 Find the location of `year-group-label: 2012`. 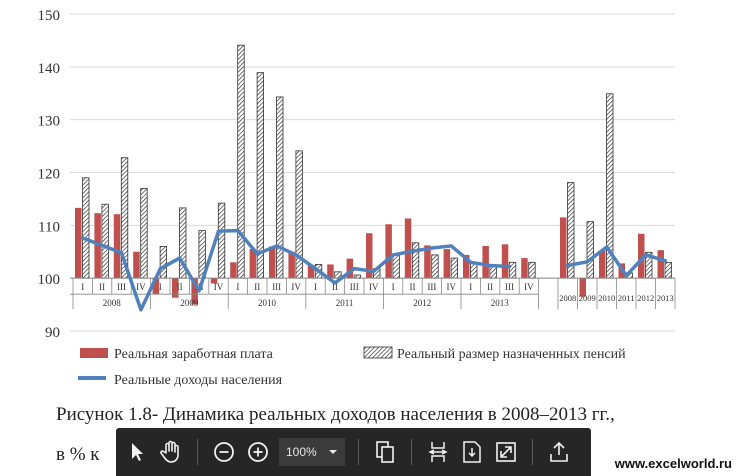

year-group-label: 2012 is located at coordinates (422, 303).